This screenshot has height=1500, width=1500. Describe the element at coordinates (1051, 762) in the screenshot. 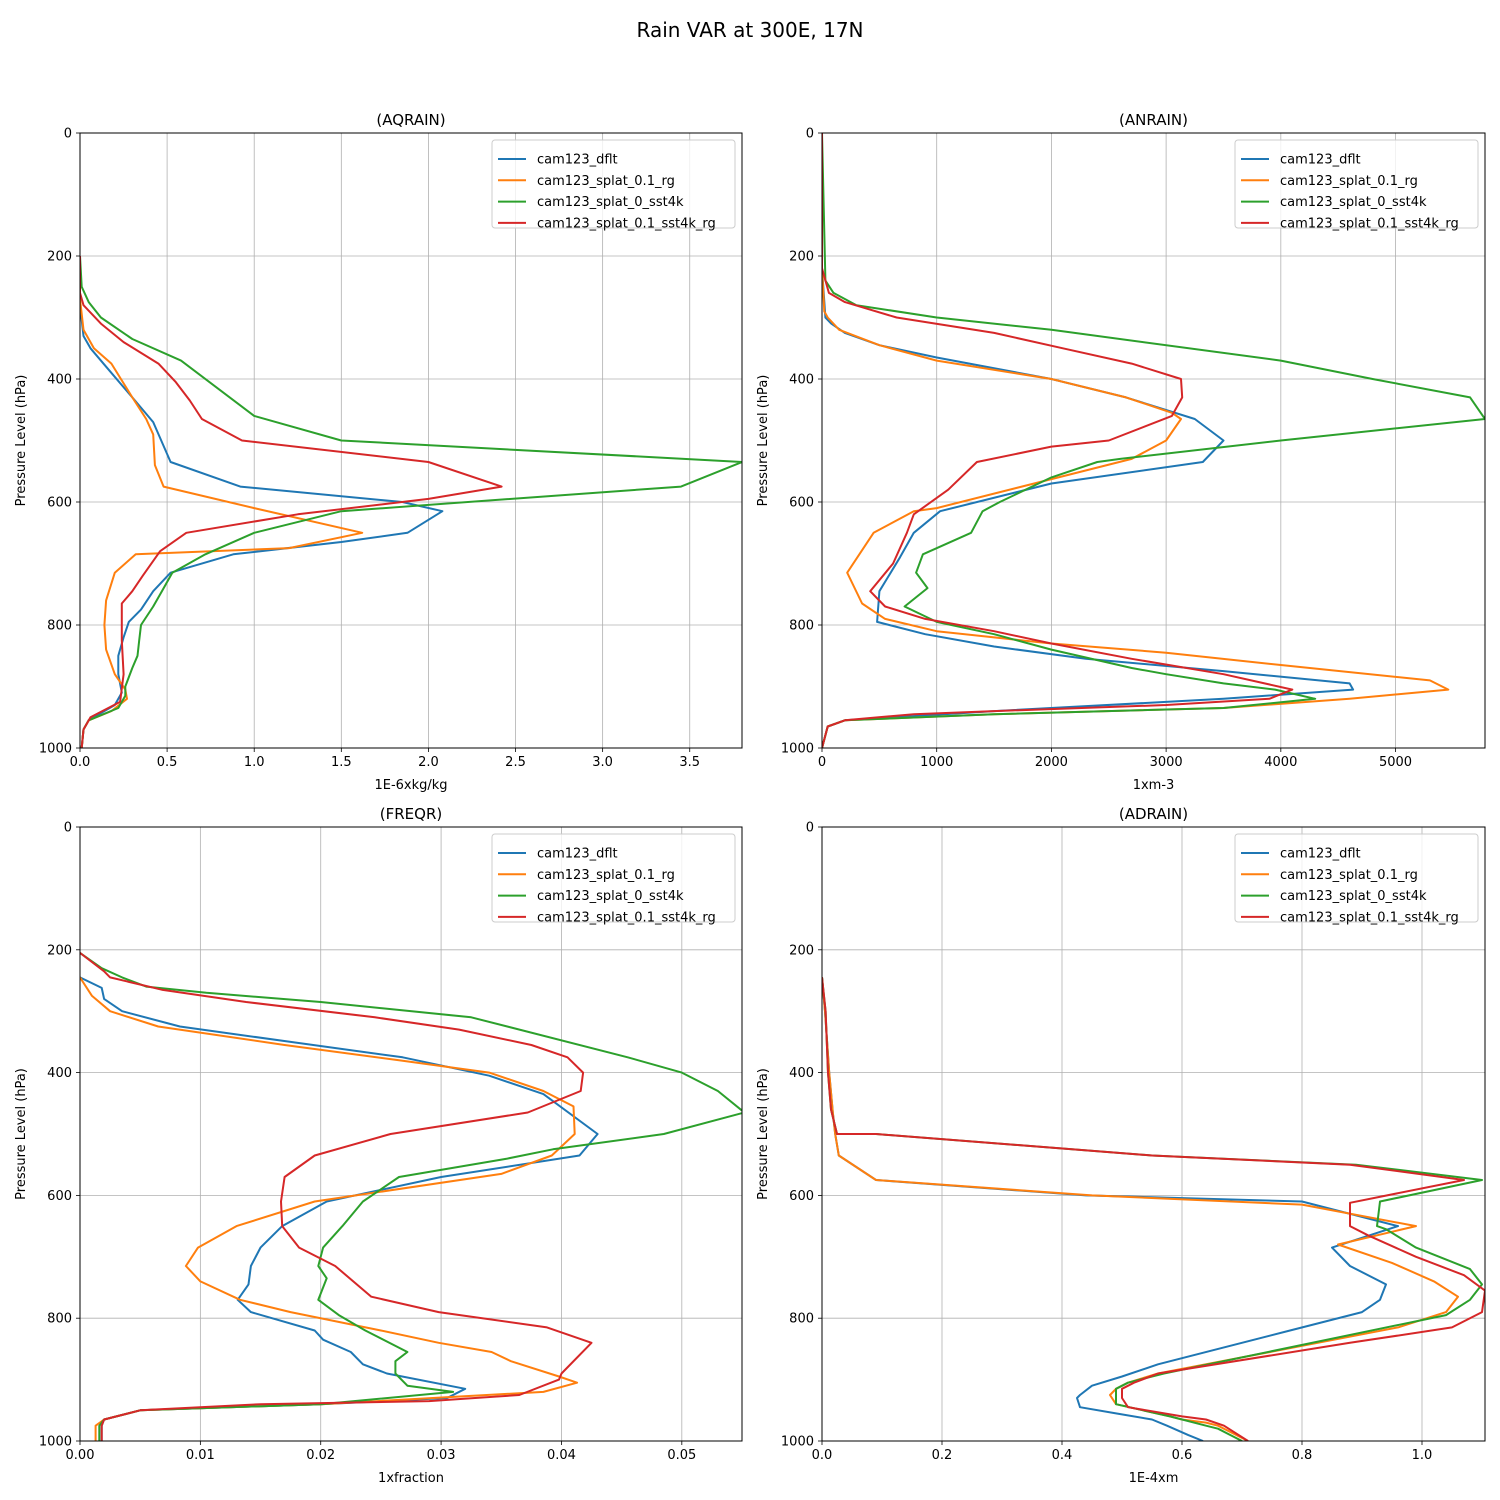

I see `x-tick-label: 2000` at that location.